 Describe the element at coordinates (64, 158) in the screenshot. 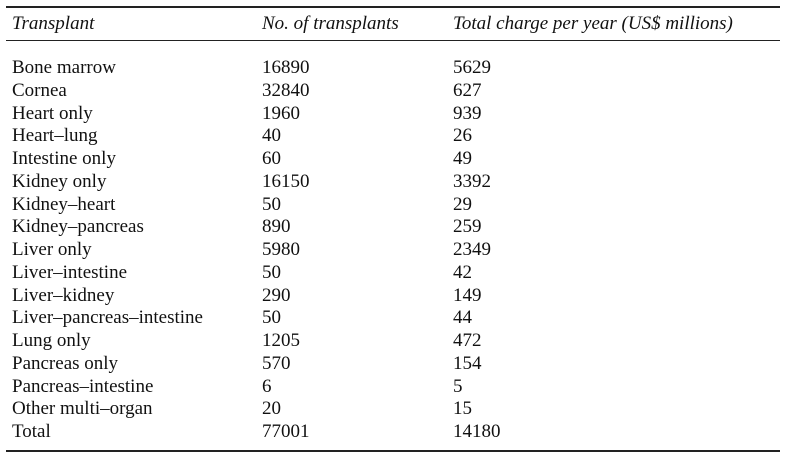

I see `row-label: Intestine only` at that location.